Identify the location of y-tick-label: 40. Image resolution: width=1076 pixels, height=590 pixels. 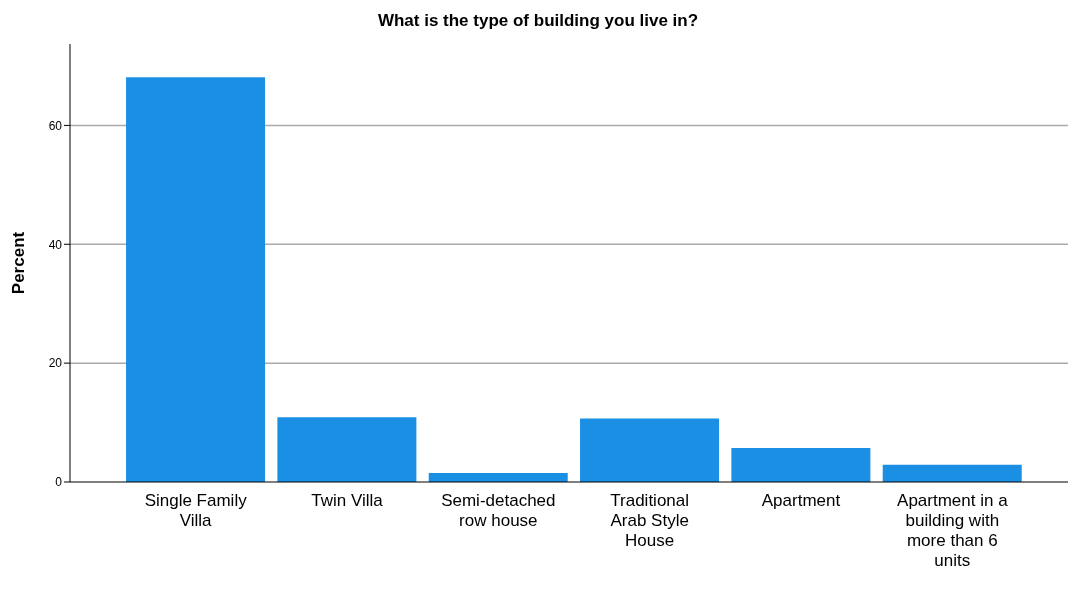
(55, 244).